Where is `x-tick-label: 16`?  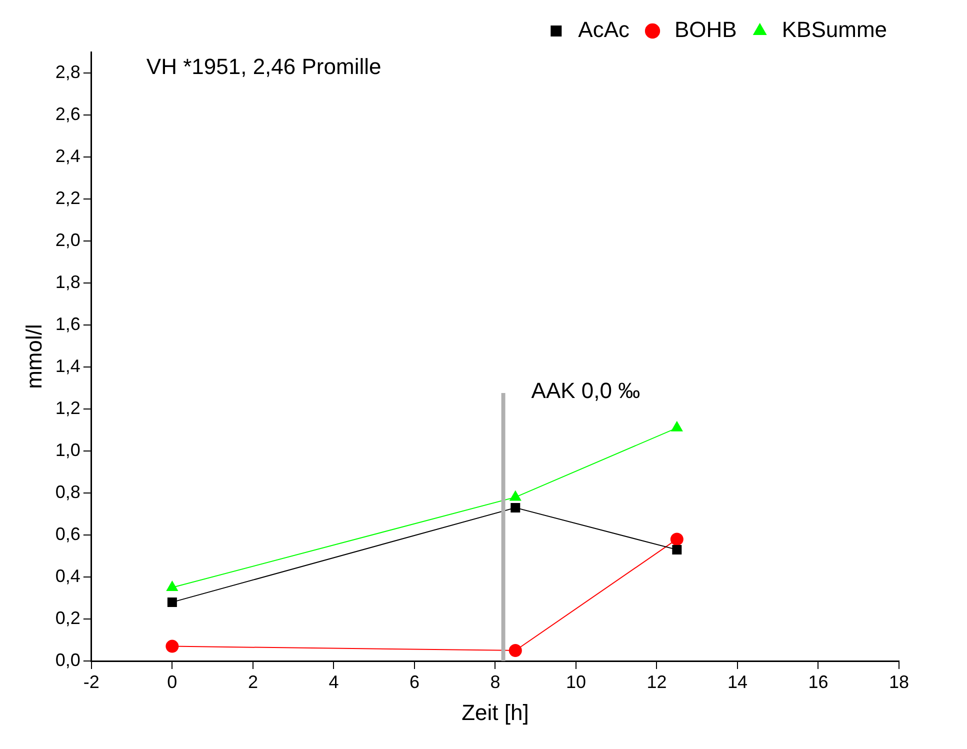
x-tick-label: 16 is located at coordinates (818, 682).